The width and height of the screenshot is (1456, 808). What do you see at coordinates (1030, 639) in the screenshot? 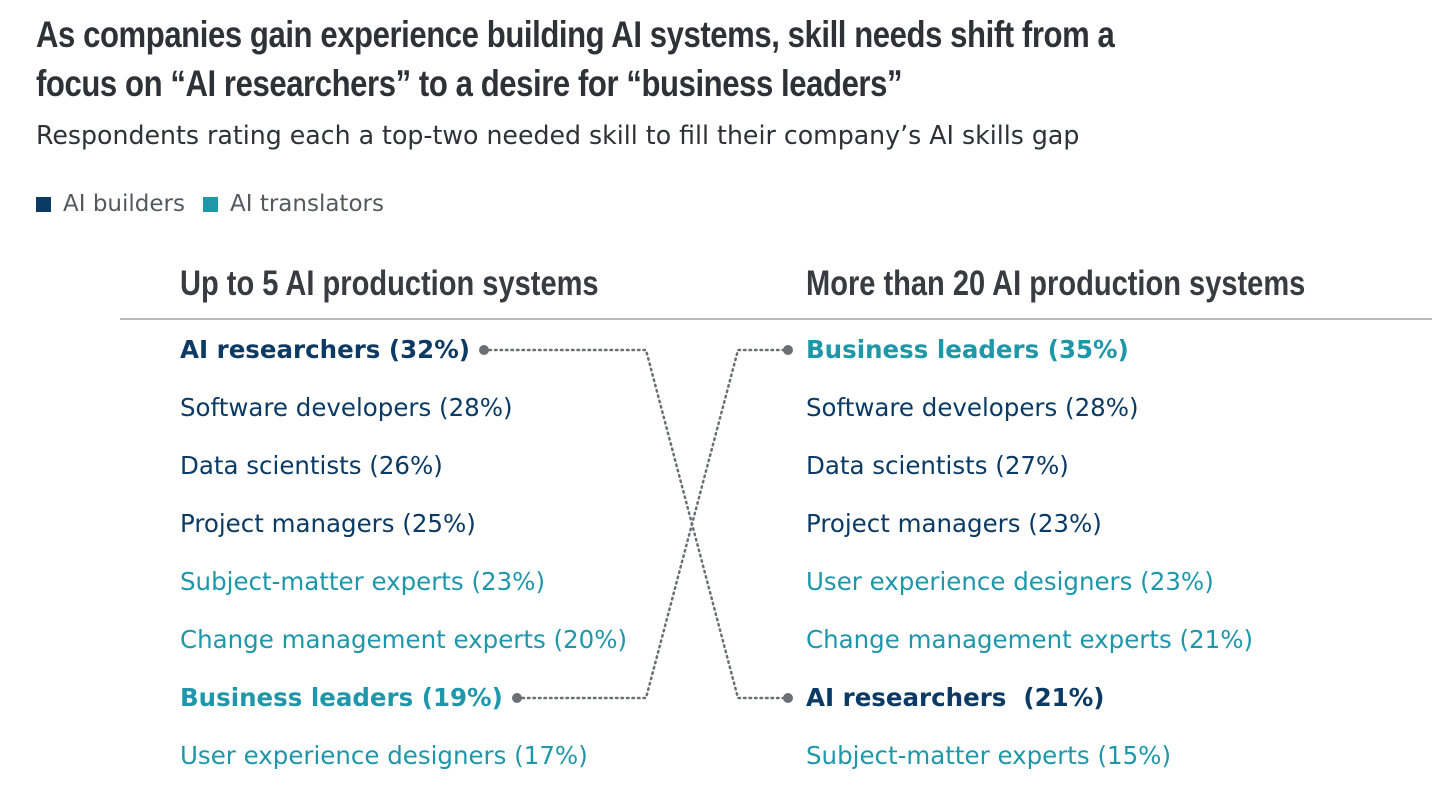
I see `right-rank-6-label: Change management experts (21%)` at bounding box center [1030, 639].